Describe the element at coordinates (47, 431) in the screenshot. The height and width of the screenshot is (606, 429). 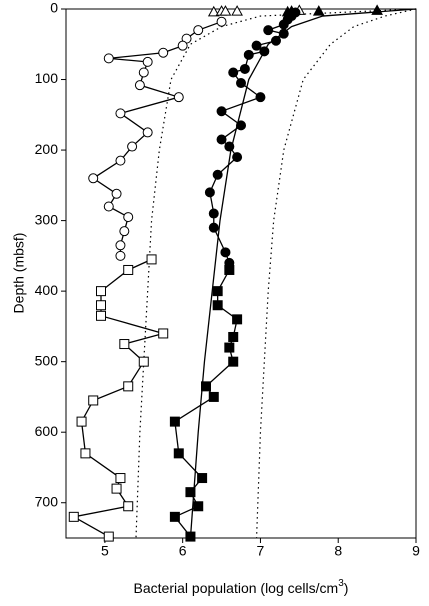
I see `y-tick-label: 600` at that location.